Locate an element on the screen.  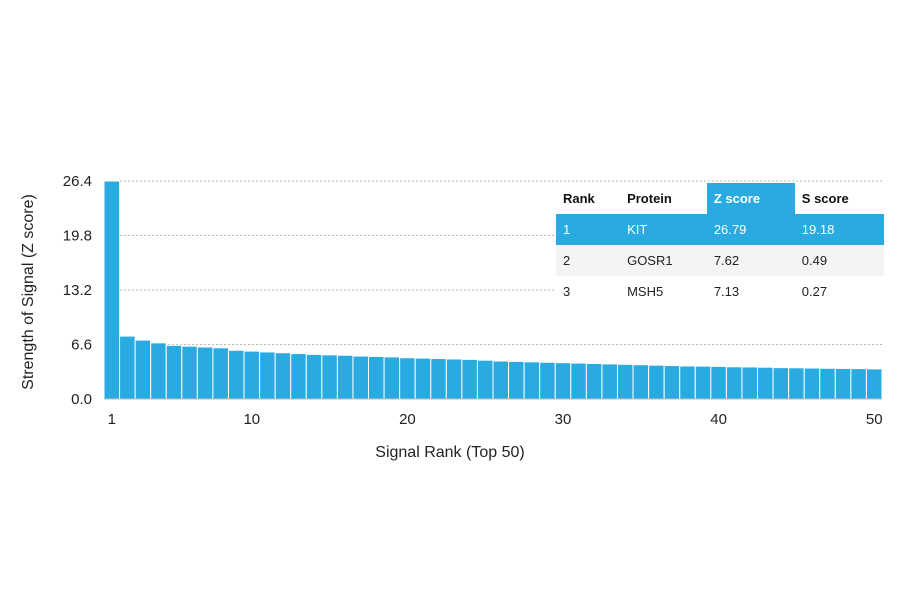
y-tick-label: 19.8 is located at coordinates (77, 236).